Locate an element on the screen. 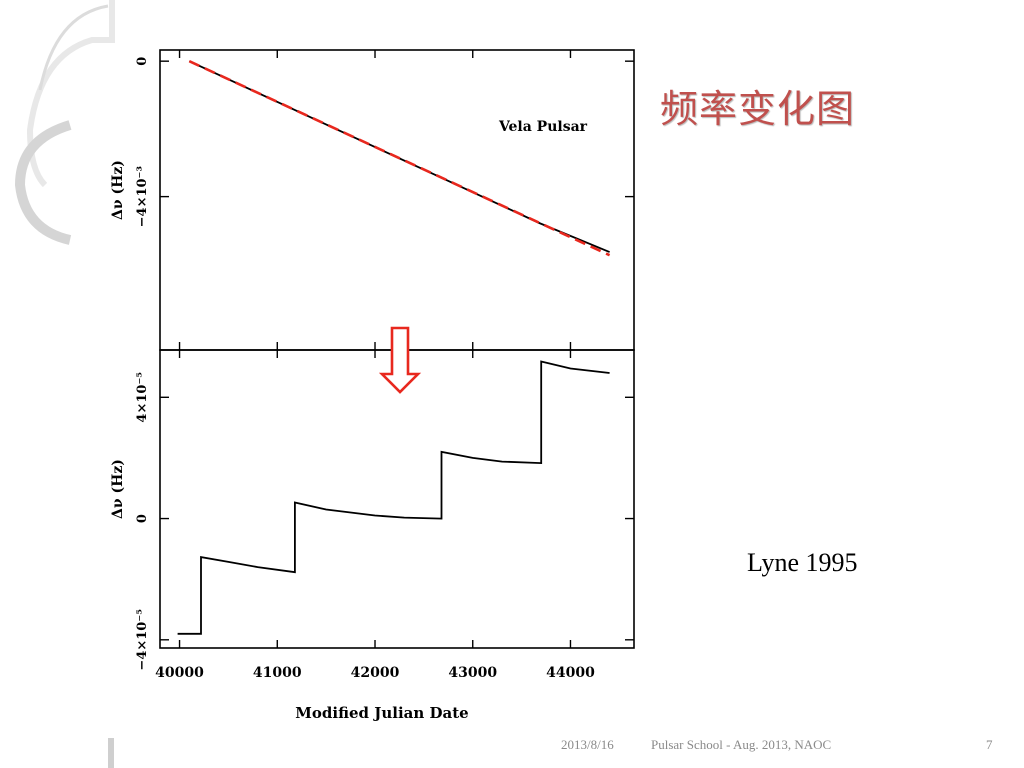 The width and height of the screenshot is (1024, 768). x-tick-label: 43000 is located at coordinates (472, 673).